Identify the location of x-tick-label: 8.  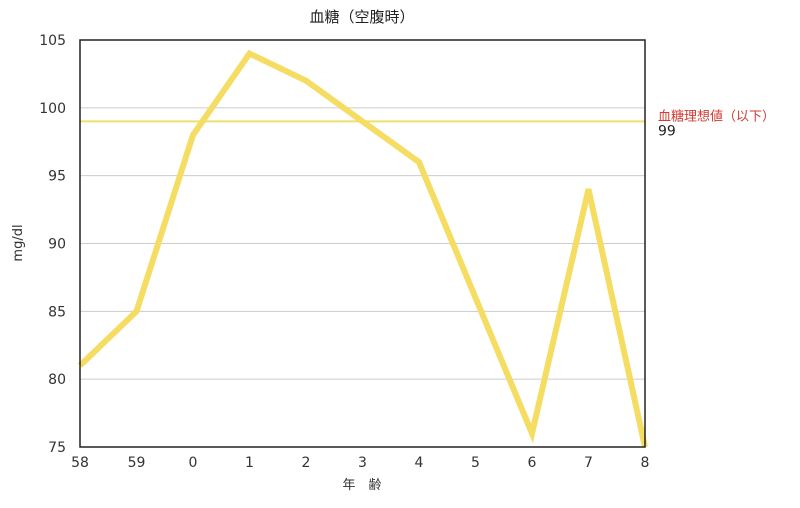
(645, 463).